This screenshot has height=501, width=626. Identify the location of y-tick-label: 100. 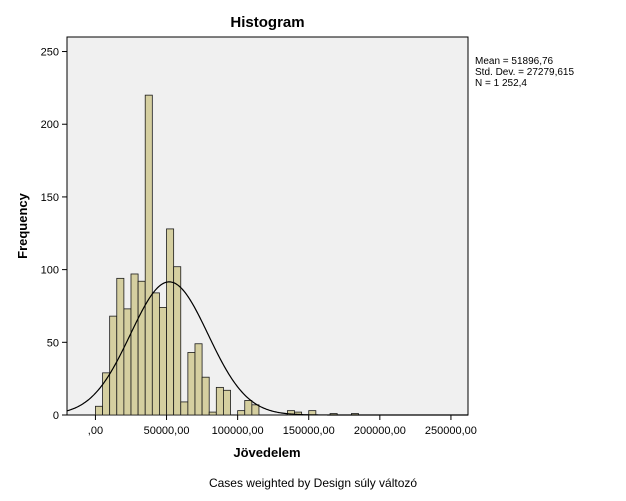
(50, 271).